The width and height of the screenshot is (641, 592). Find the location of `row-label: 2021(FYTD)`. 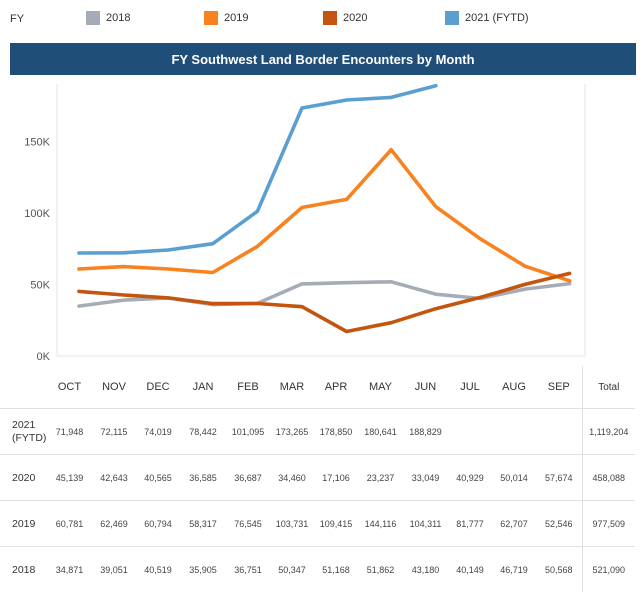

row-label: 2021(FYTD) is located at coordinates (23, 432).